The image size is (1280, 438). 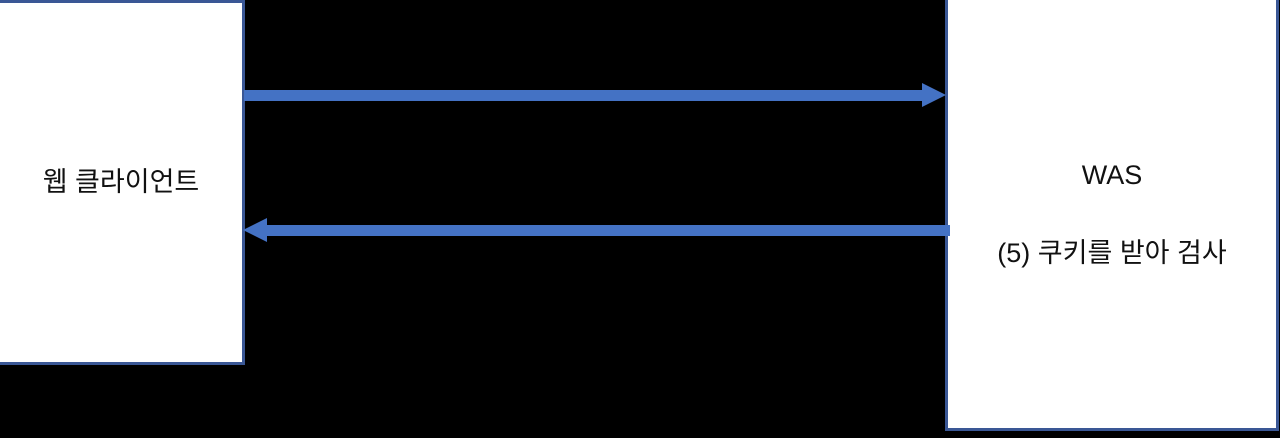 I want to click on arrow-left-icon, so click(x=596, y=230).